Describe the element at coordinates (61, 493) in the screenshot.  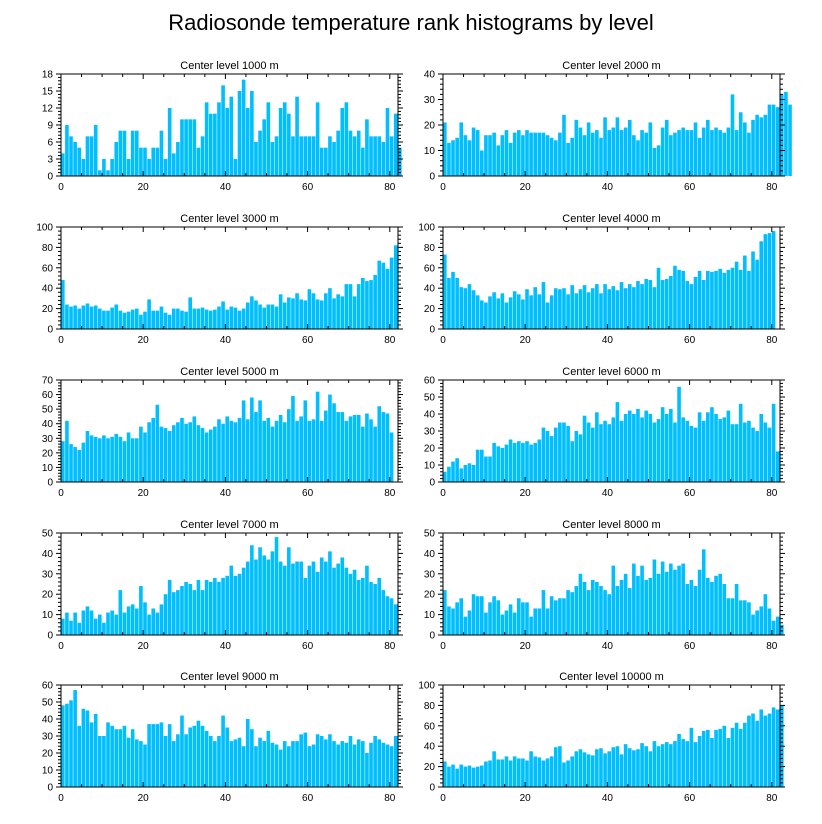
I see `x-tick-label: 0` at that location.